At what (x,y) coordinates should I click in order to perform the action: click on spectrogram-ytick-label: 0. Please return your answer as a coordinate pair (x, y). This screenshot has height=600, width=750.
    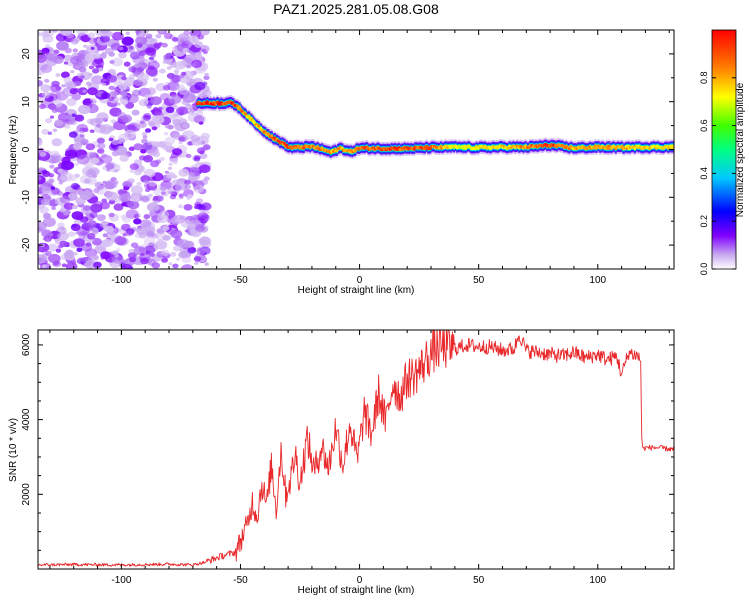
    Looking at the image, I should click on (26, 149).